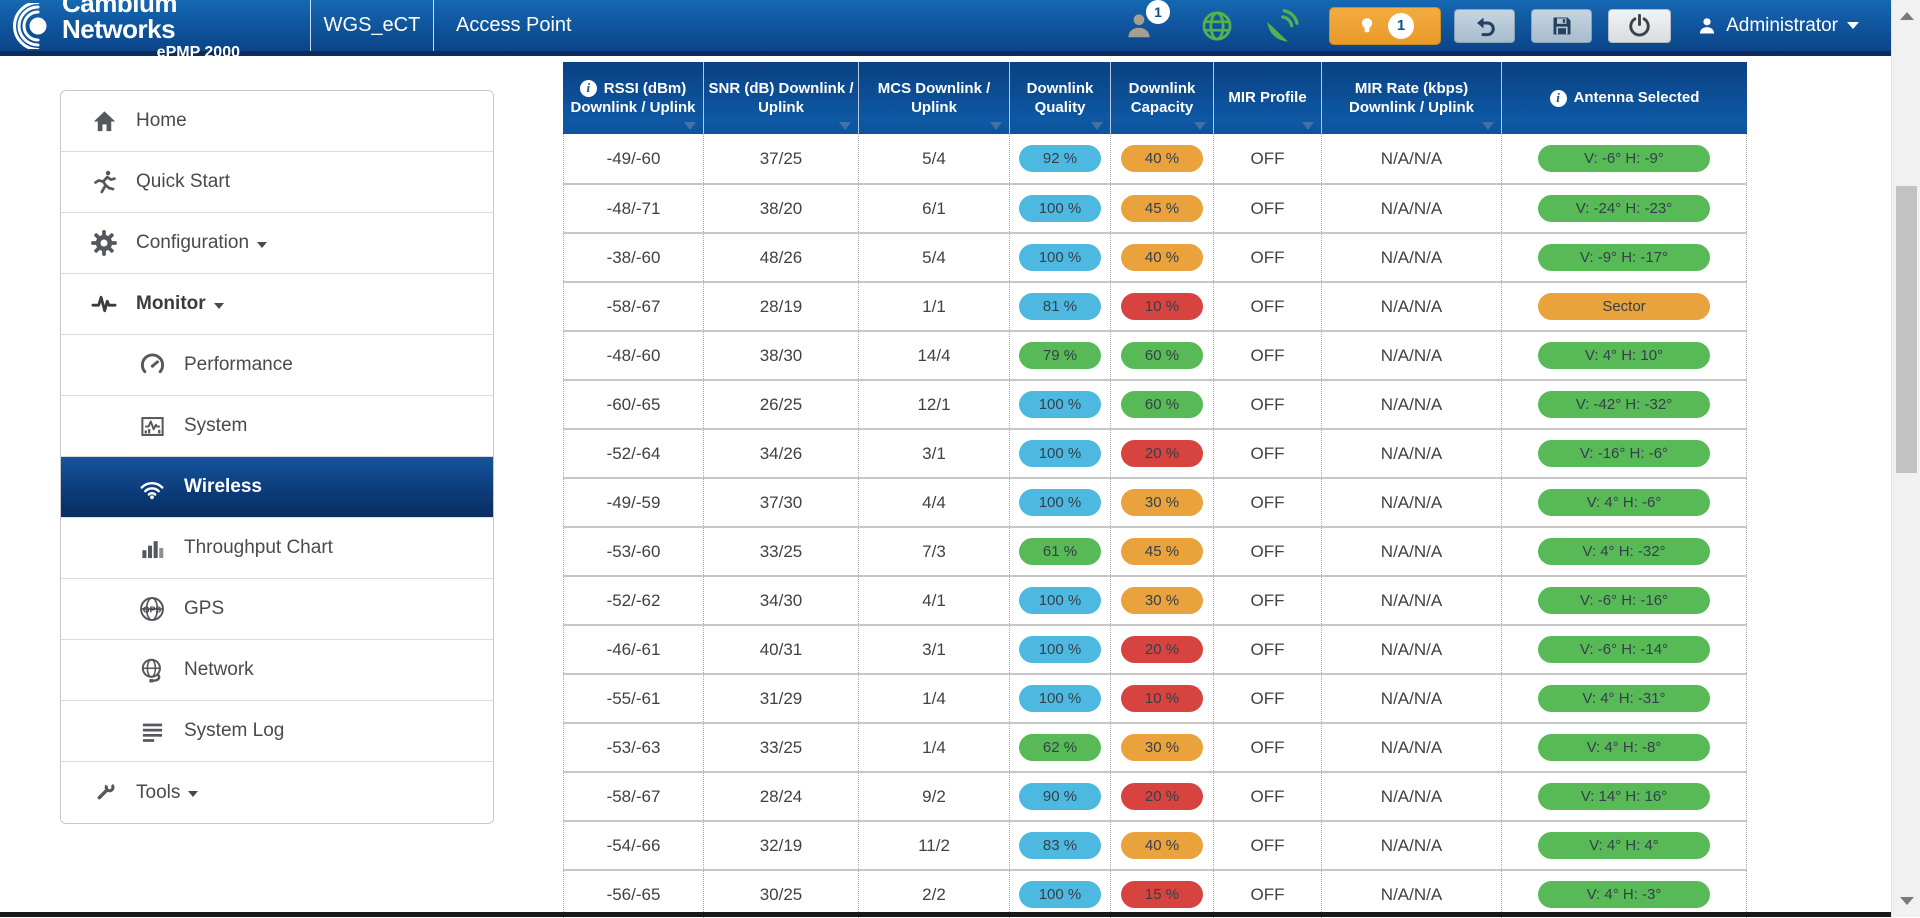  I want to click on web-status-button, so click(1217, 26).